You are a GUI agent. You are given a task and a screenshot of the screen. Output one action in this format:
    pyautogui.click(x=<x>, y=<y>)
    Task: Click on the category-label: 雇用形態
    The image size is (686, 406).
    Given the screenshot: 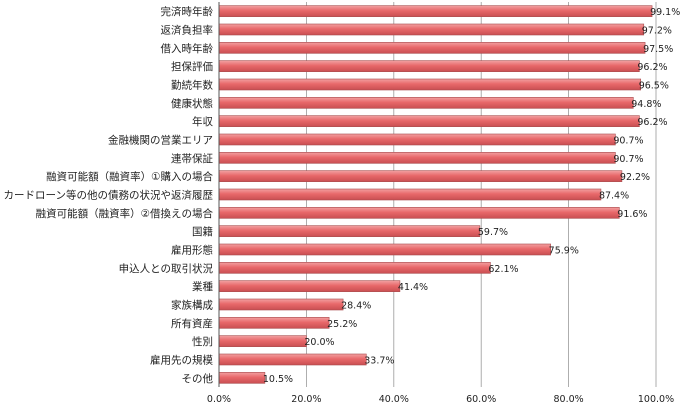 What is the action you would take?
    pyautogui.click(x=192, y=250)
    